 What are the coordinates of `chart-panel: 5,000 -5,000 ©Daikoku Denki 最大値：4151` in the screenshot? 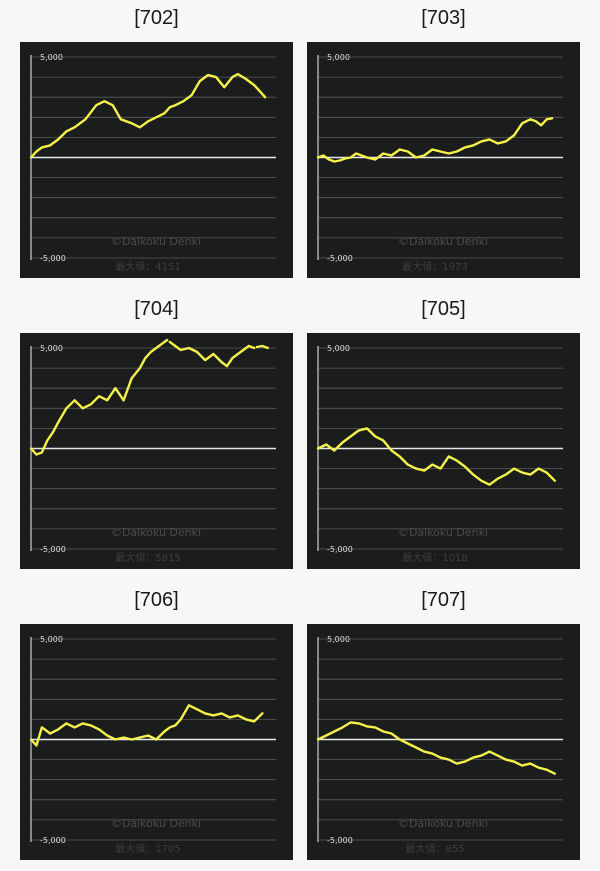 It's located at (156, 160).